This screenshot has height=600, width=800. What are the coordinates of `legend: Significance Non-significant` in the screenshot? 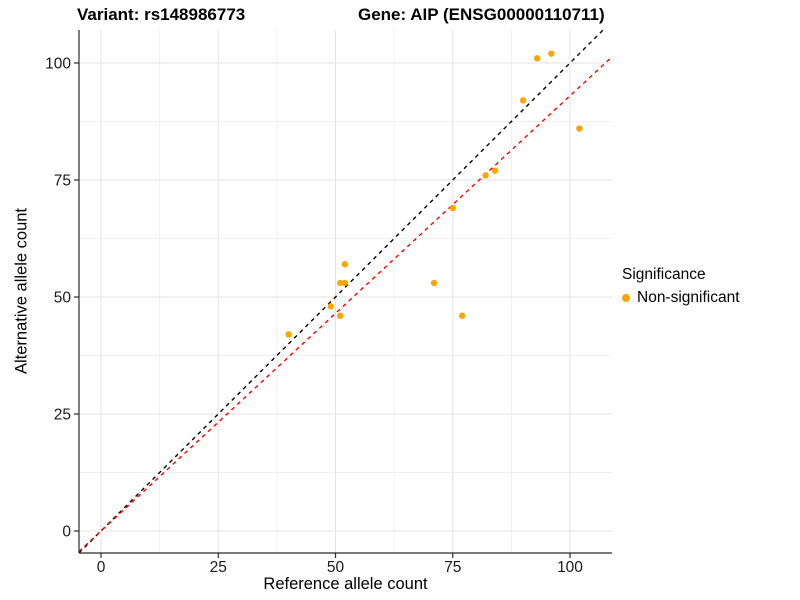 It's located at (681, 286).